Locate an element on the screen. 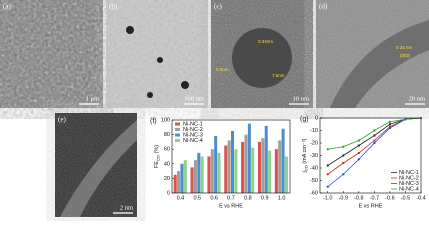 Image resolution: width=429 pixels, height=240 pixels. plot-frame is located at coordinates (231, 156).